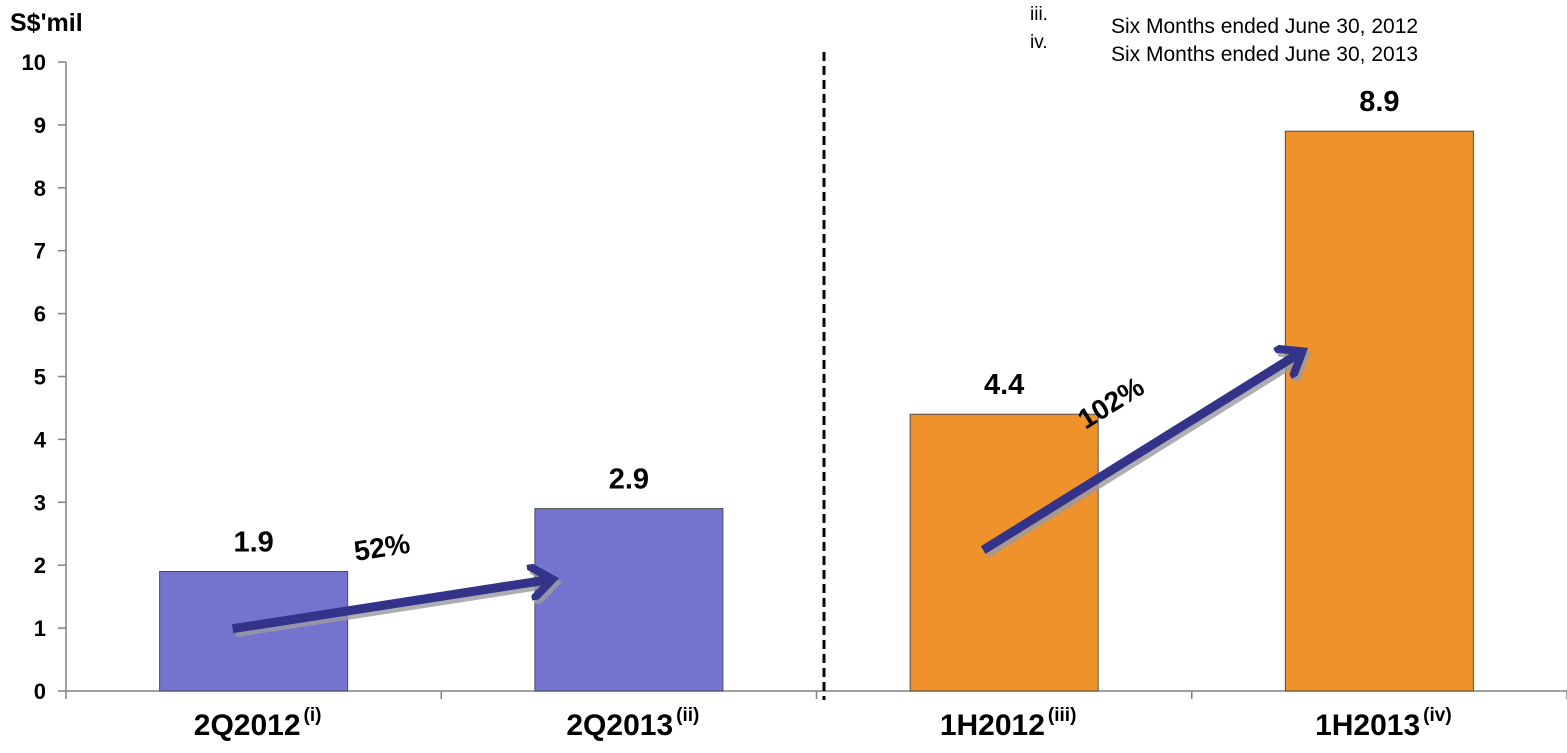 The height and width of the screenshot is (753, 1567). Describe the element at coordinates (632, 723) in the screenshot. I see `x-category-label: 2Q2013 (ii)` at that location.